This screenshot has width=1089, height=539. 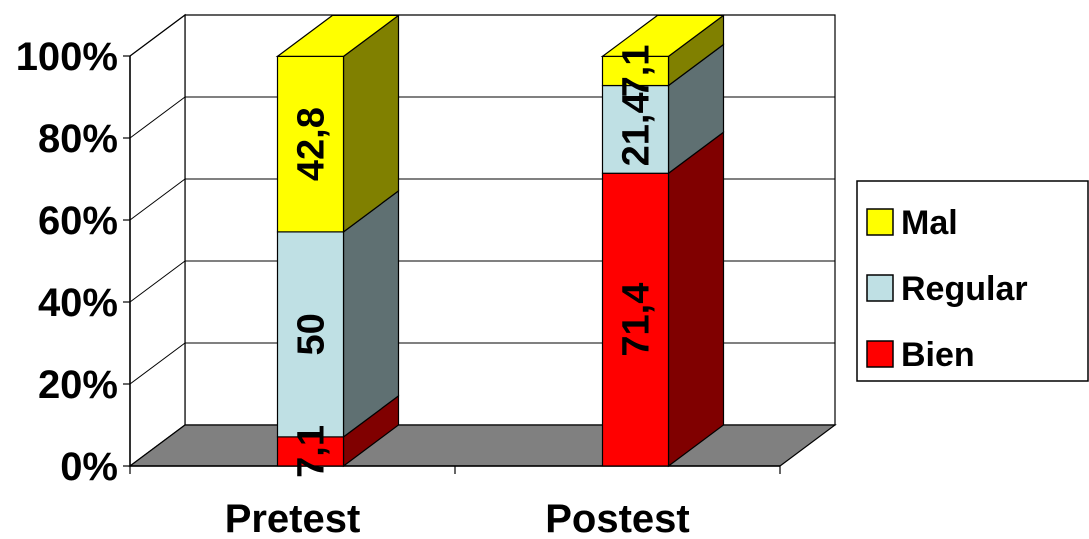 What do you see at coordinates (157, 240) in the screenshot?
I see `side-wall` at bounding box center [157, 240].